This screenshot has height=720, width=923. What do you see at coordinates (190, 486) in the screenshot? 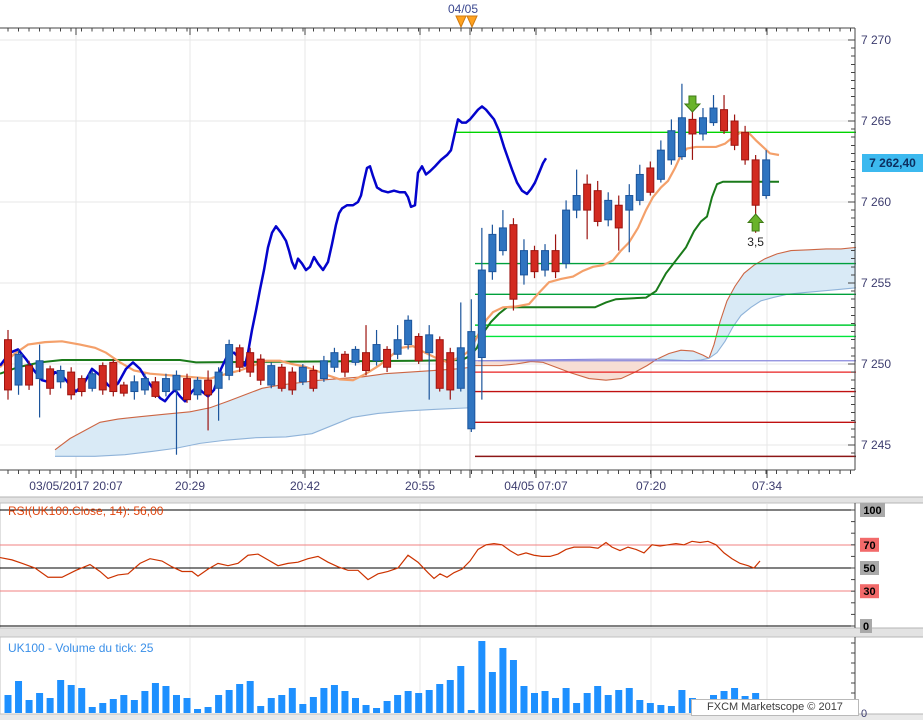
I see `time-tick-label: 20:29` at bounding box center [190, 486].